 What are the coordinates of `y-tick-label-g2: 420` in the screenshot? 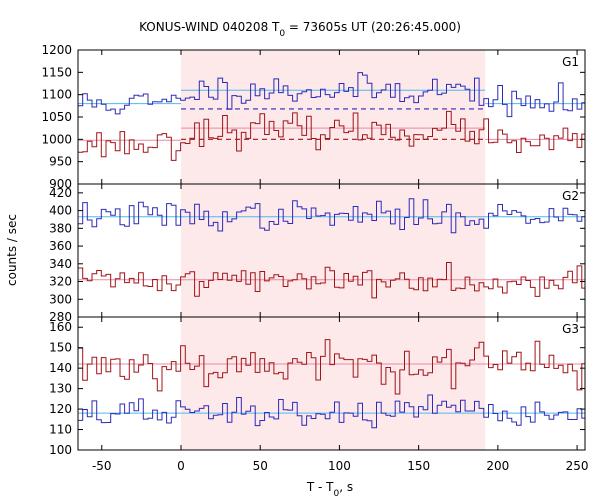 It's located at (60, 193).